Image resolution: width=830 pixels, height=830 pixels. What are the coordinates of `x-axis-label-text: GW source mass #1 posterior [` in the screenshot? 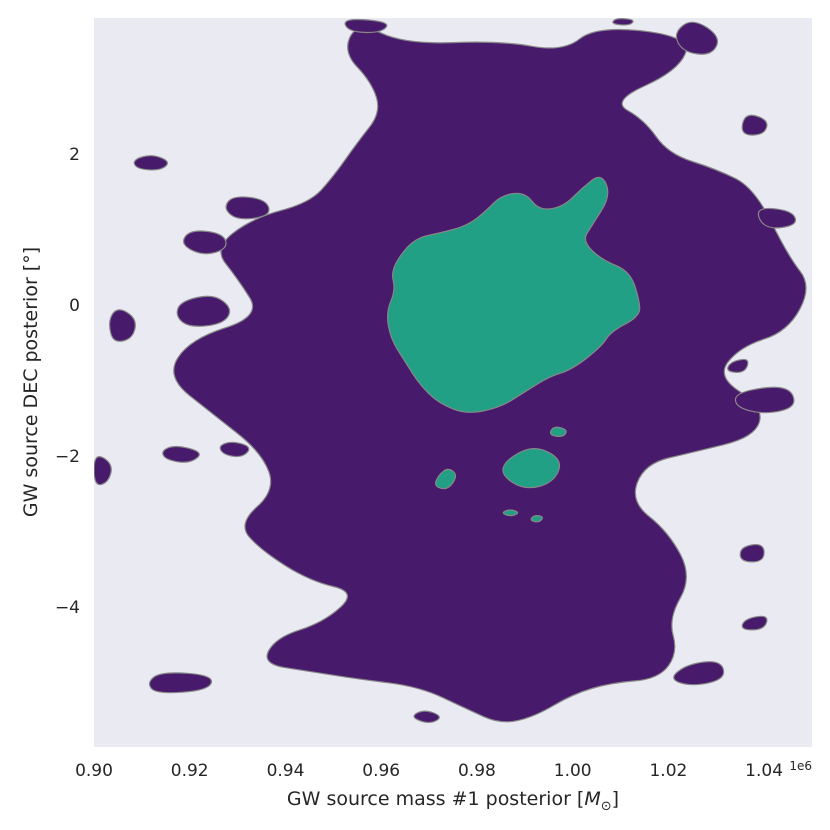 It's located at (435, 799).